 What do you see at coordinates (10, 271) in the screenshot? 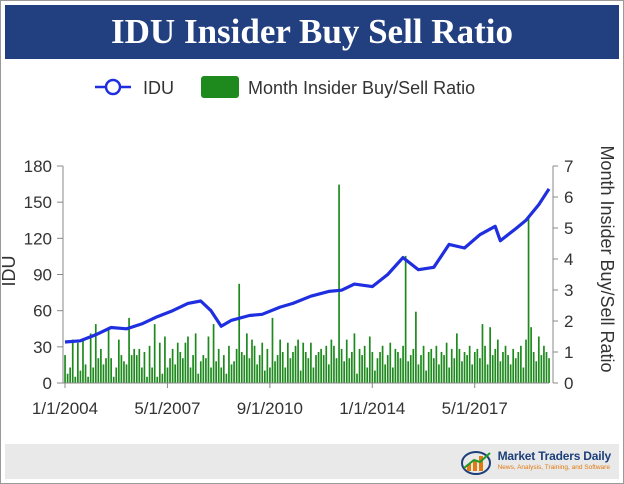
I see `y-left-axis-title: IDU` at bounding box center [10, 271].